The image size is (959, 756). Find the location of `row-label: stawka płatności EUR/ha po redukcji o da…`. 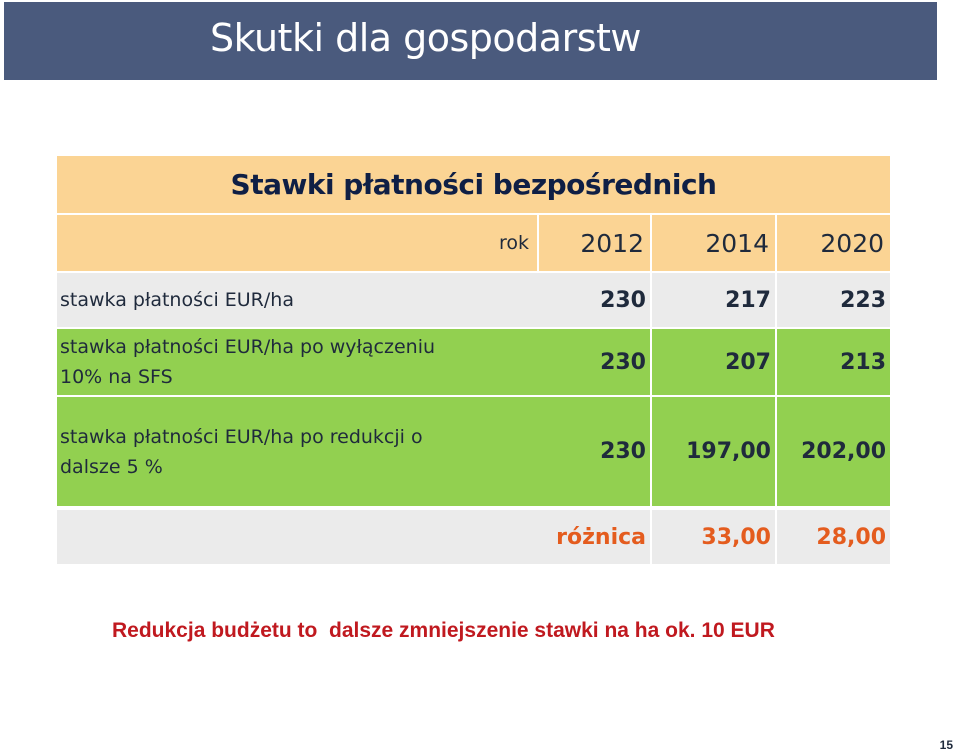

row-label: stawka płatności EUR/ha po redukcji o da… is located at coordinates (297, 451).